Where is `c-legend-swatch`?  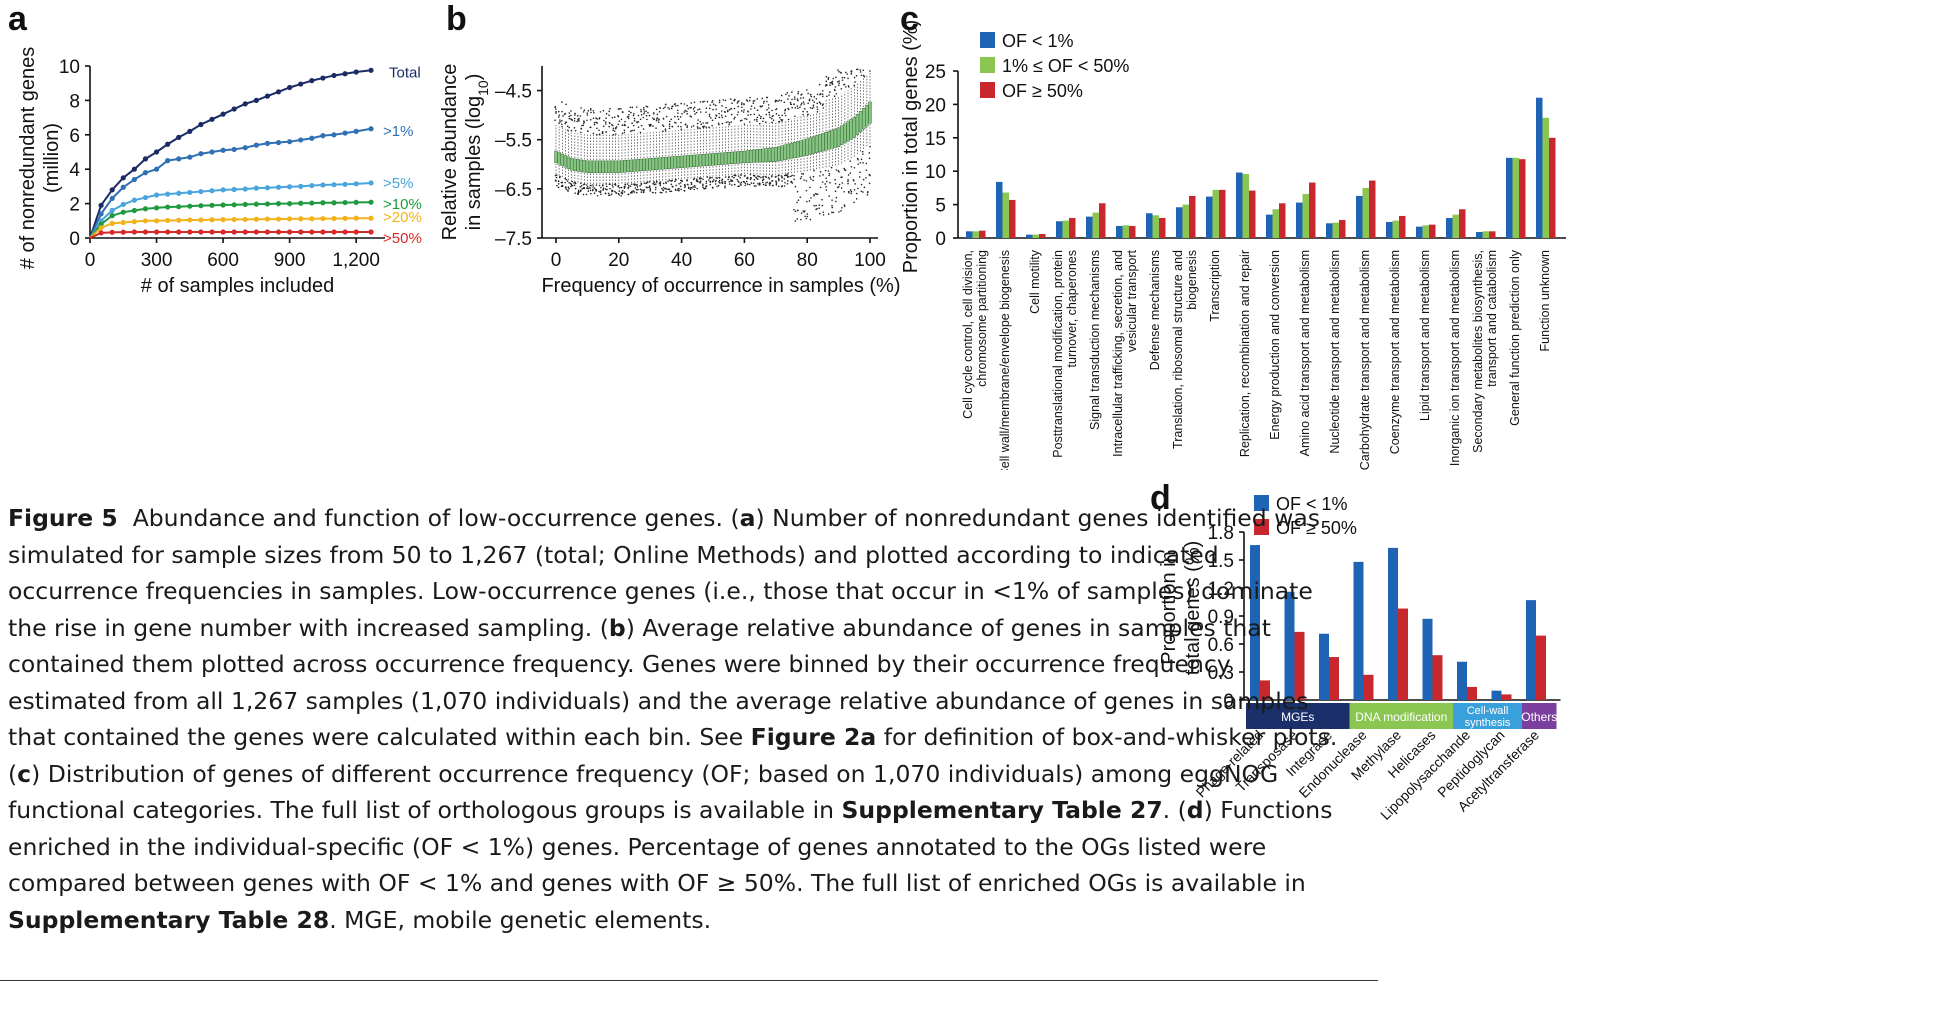
c-legend-swatch is located at coordinates (987, 90).